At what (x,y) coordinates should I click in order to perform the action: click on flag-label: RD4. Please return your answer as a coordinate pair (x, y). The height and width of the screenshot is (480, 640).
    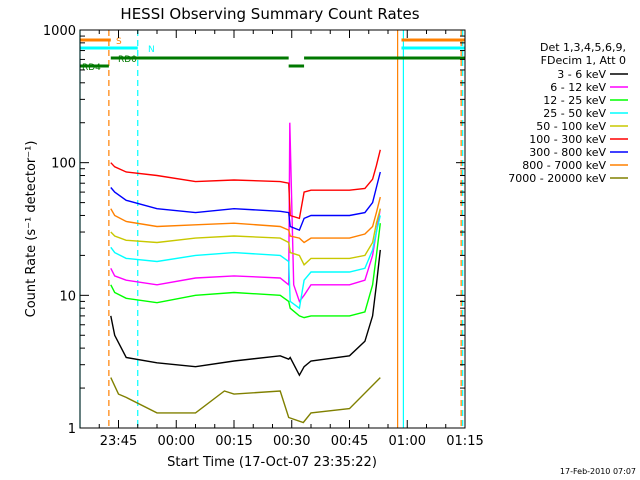
    Looking at the image, I should click on (91, 68).